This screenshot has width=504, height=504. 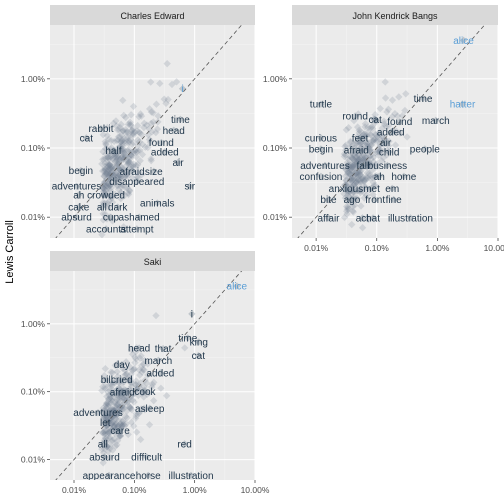 What do you see at coordinates (375, 200) in the screenshot?
I see `word-label: front` at bounding box center [375, 200].